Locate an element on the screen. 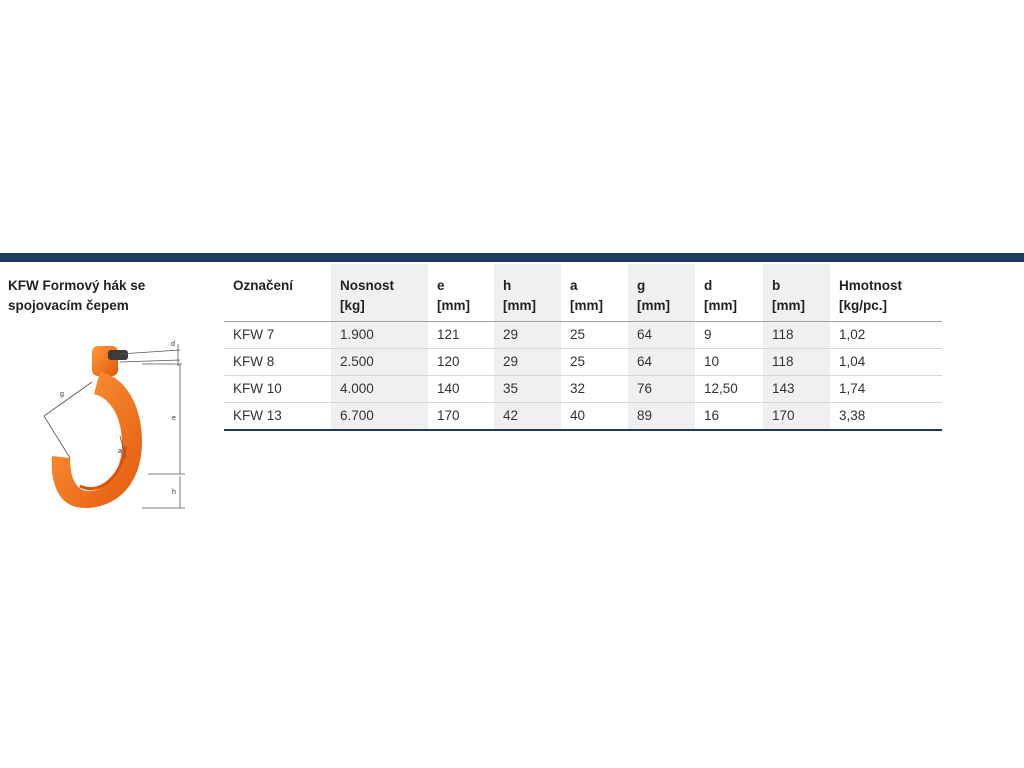 The width and height of the screenshot is (1024, 768). hook-diagram: d e g a h is located at coordinates (114, 425).